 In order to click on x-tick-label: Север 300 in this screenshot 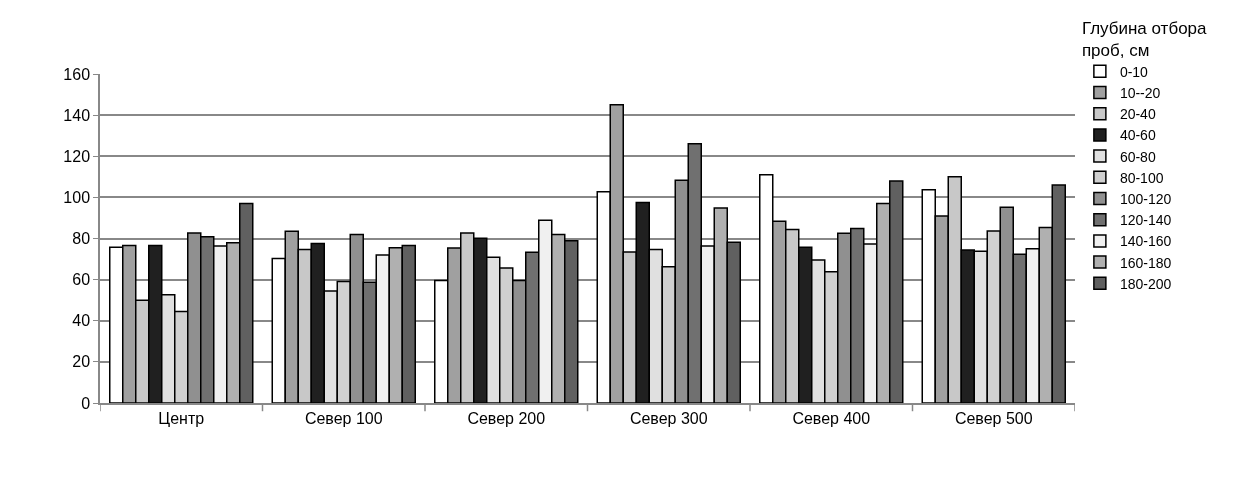, I will do `click(668, 418)`.